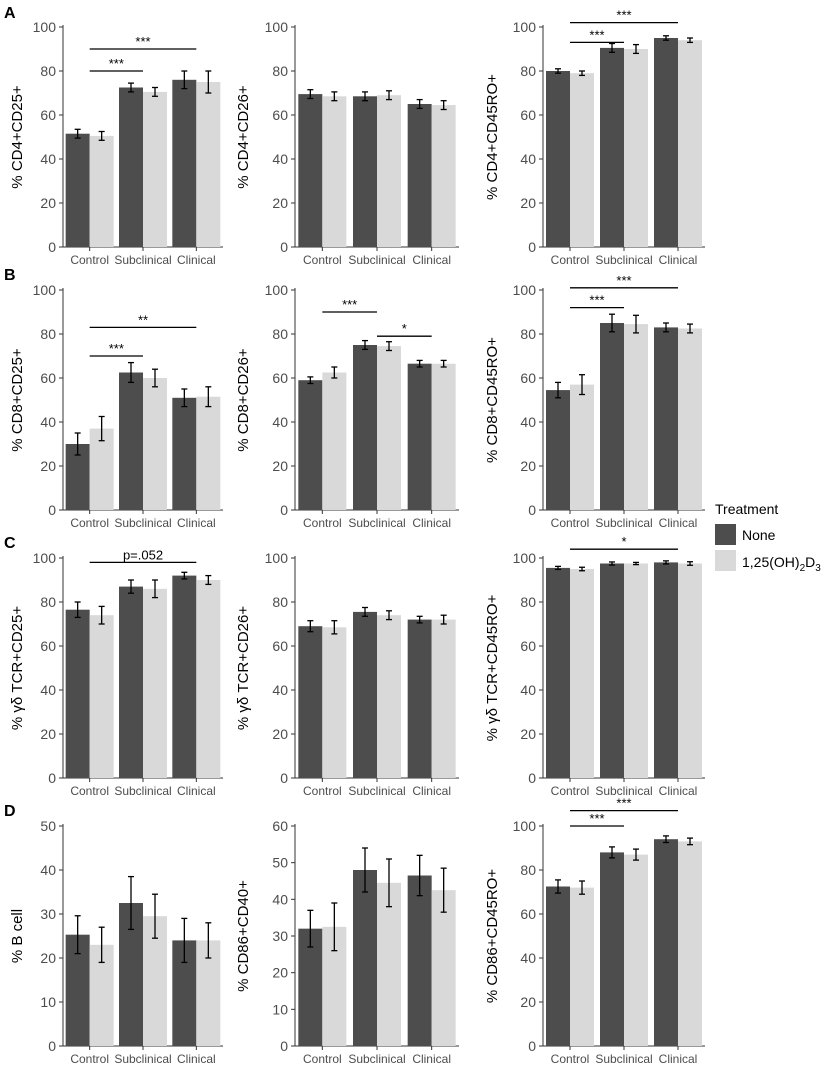  Describe the element at coordinates (810, 562) in the screenshot. I see `legend-label-vitd-mid: D` at that location.